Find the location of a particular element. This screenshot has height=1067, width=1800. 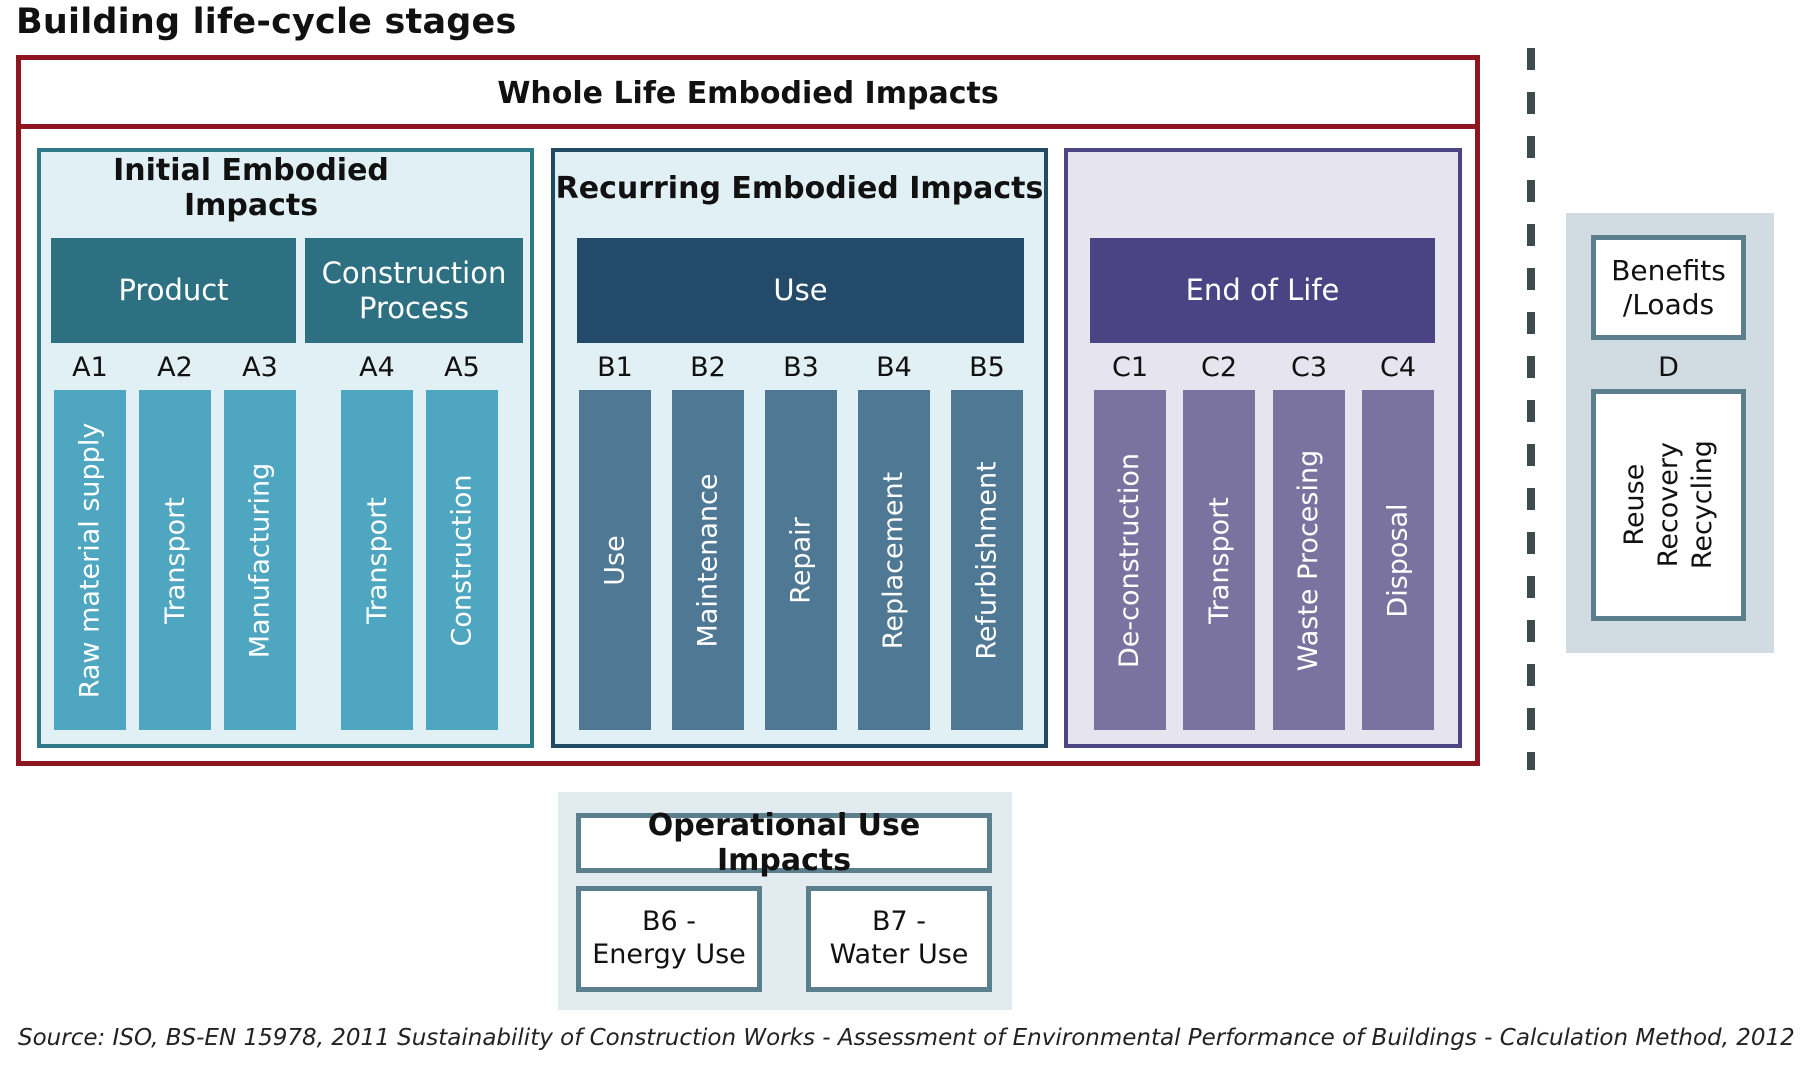

b7-code-label: B7 - is located at coordinates (899, 922).